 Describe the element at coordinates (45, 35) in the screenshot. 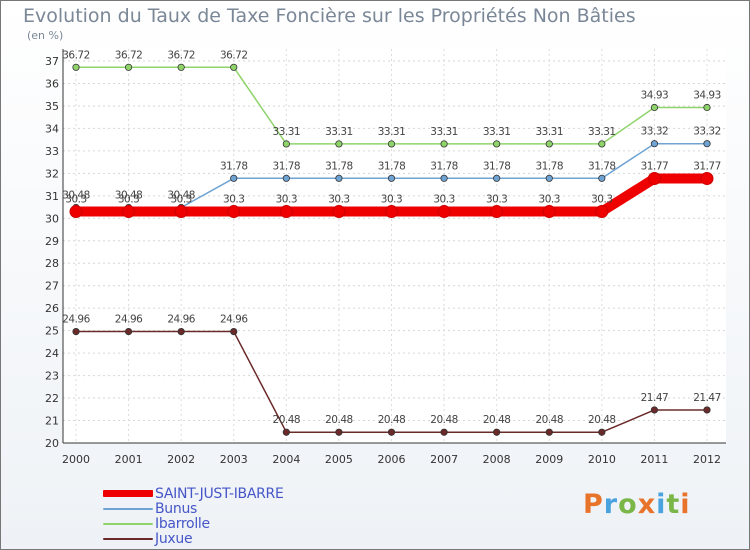

I see `unit-label: (en %)` at that location.